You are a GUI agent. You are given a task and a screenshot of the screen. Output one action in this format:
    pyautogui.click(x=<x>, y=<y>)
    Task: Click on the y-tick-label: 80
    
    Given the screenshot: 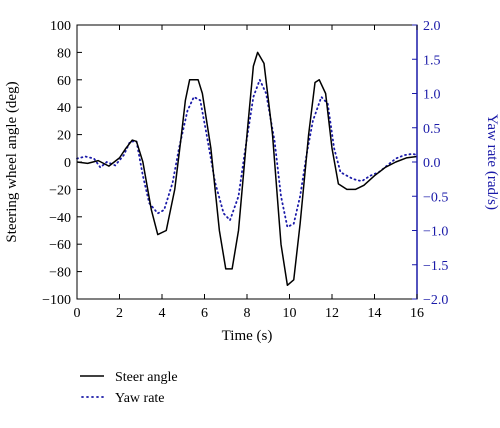 What is the action you would take?
    pyautogui.click(x=64, y=53)
    